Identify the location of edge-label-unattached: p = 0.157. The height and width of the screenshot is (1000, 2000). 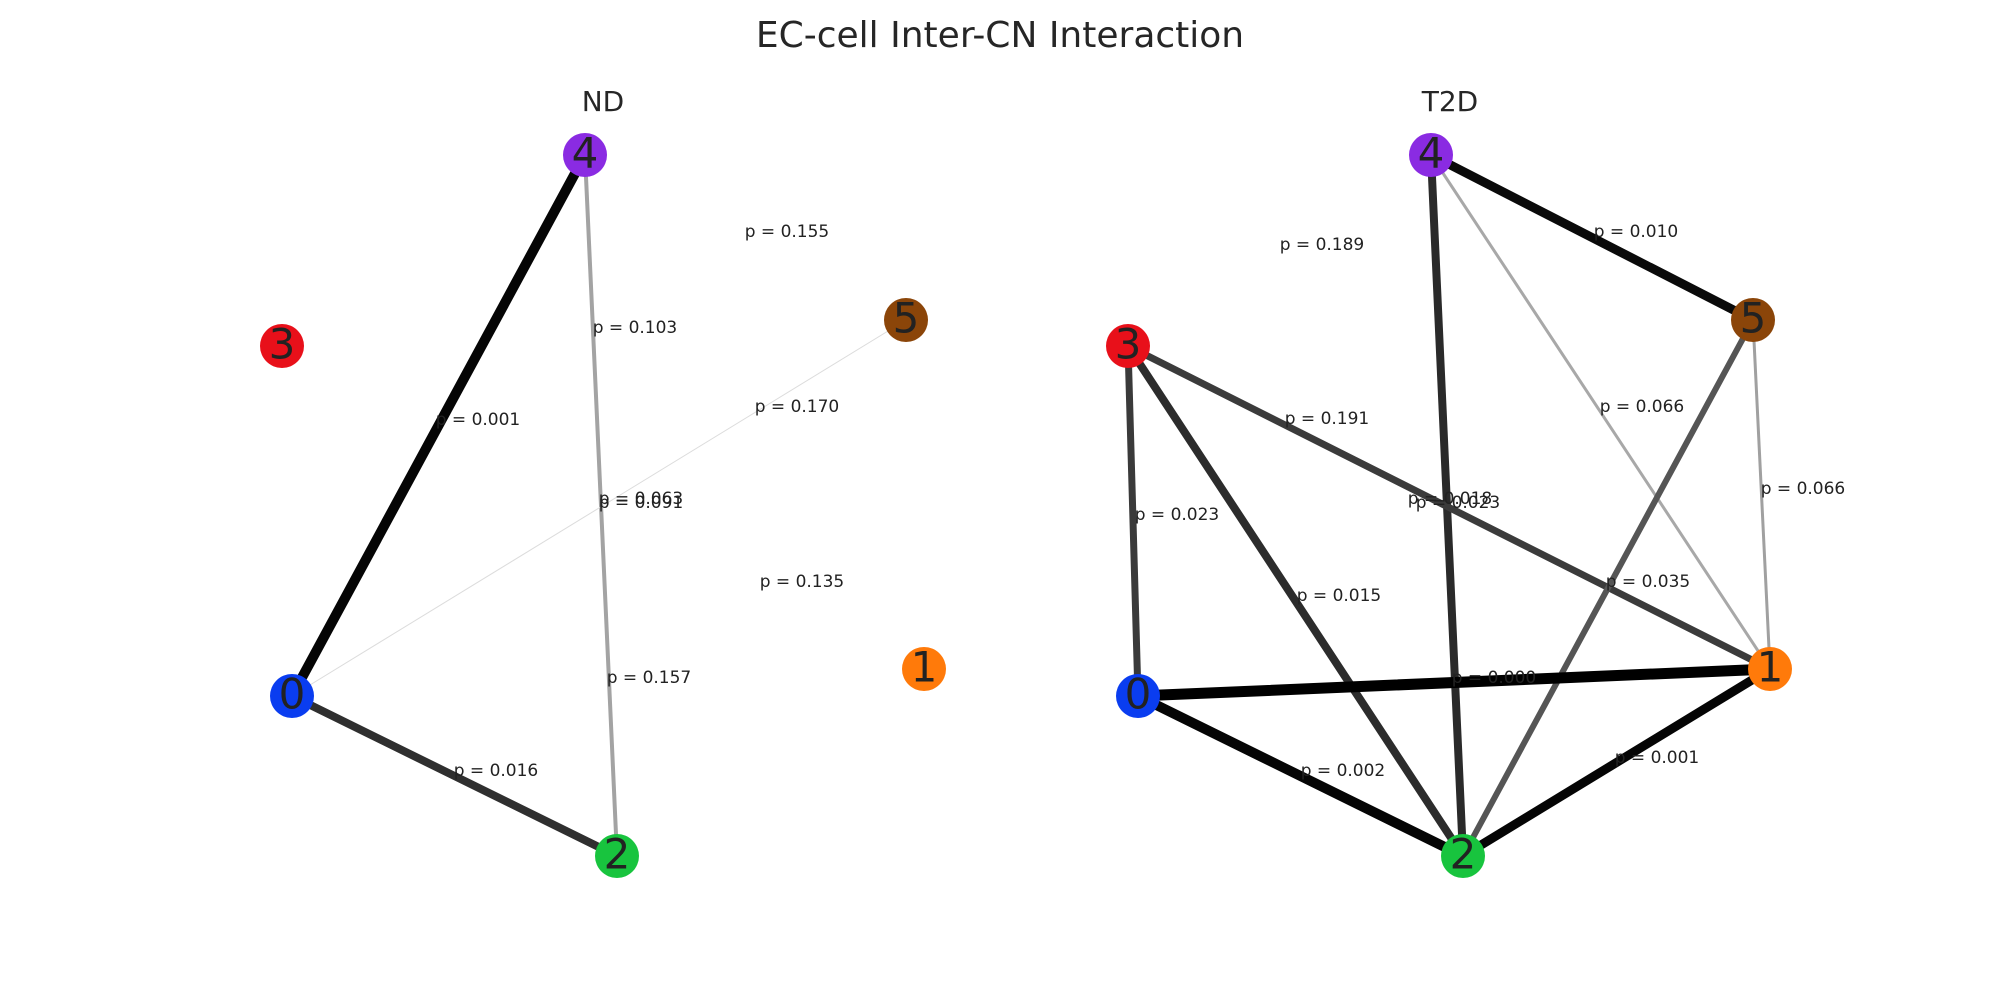
(649, 678).